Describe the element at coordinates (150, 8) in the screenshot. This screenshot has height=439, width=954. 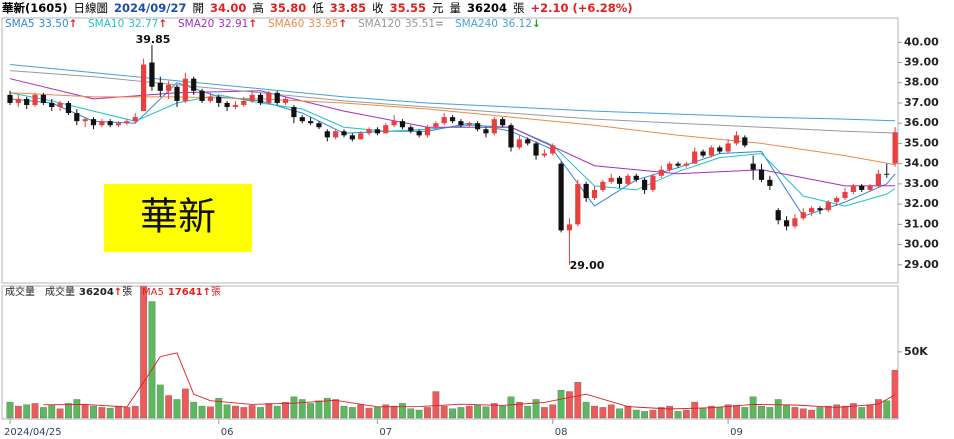
I see `date: 2024/09/27` at that location.